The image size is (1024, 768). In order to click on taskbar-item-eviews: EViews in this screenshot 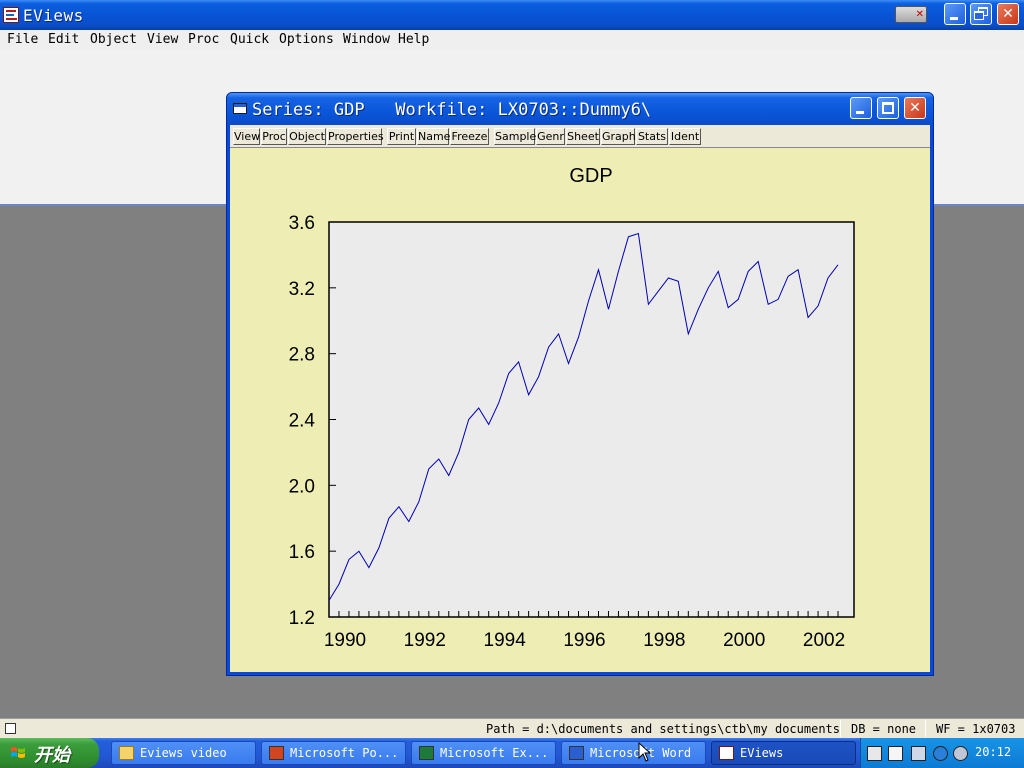, I will do `click(783, 753)`.